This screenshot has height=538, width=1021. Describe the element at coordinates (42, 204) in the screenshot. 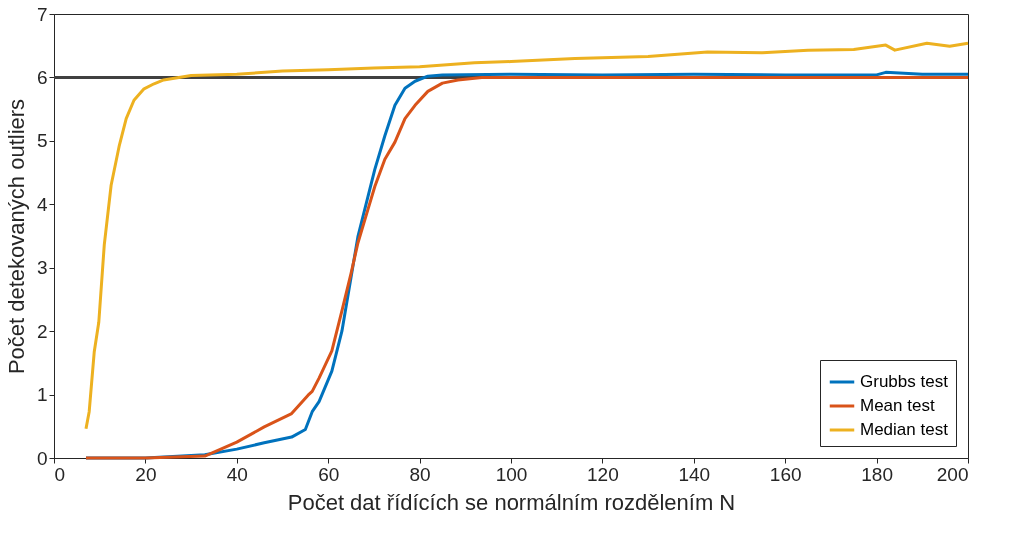

I see `y-tick-label: 4` at that location.